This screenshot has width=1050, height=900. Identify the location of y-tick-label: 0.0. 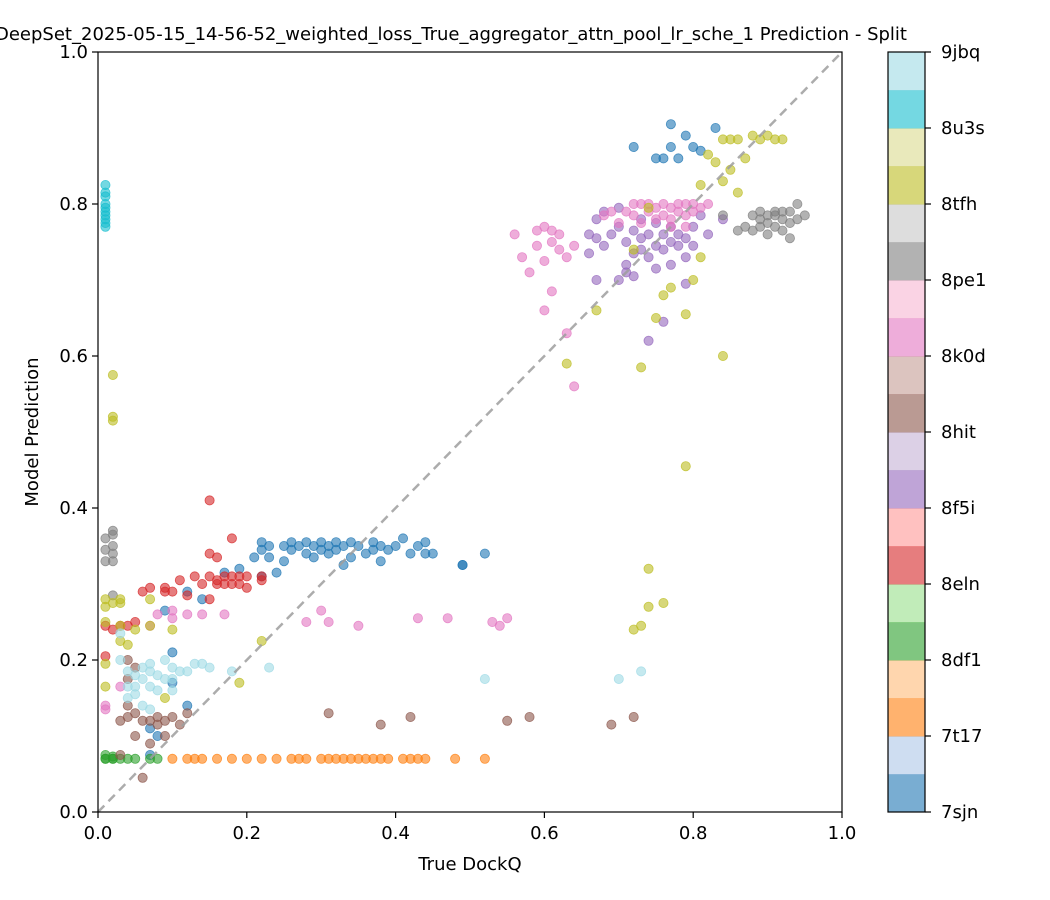
(73, 812).